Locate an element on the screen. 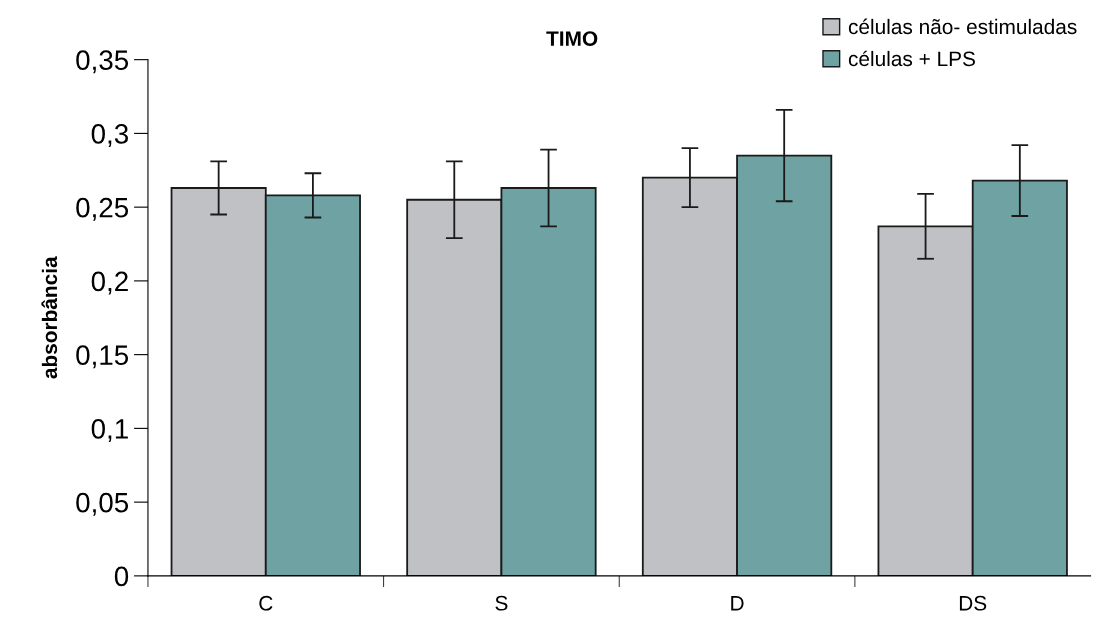 The height and width of the screenshot is (628, 1096). y-tick-label: 0,1 is located at coordinates (109, 431).